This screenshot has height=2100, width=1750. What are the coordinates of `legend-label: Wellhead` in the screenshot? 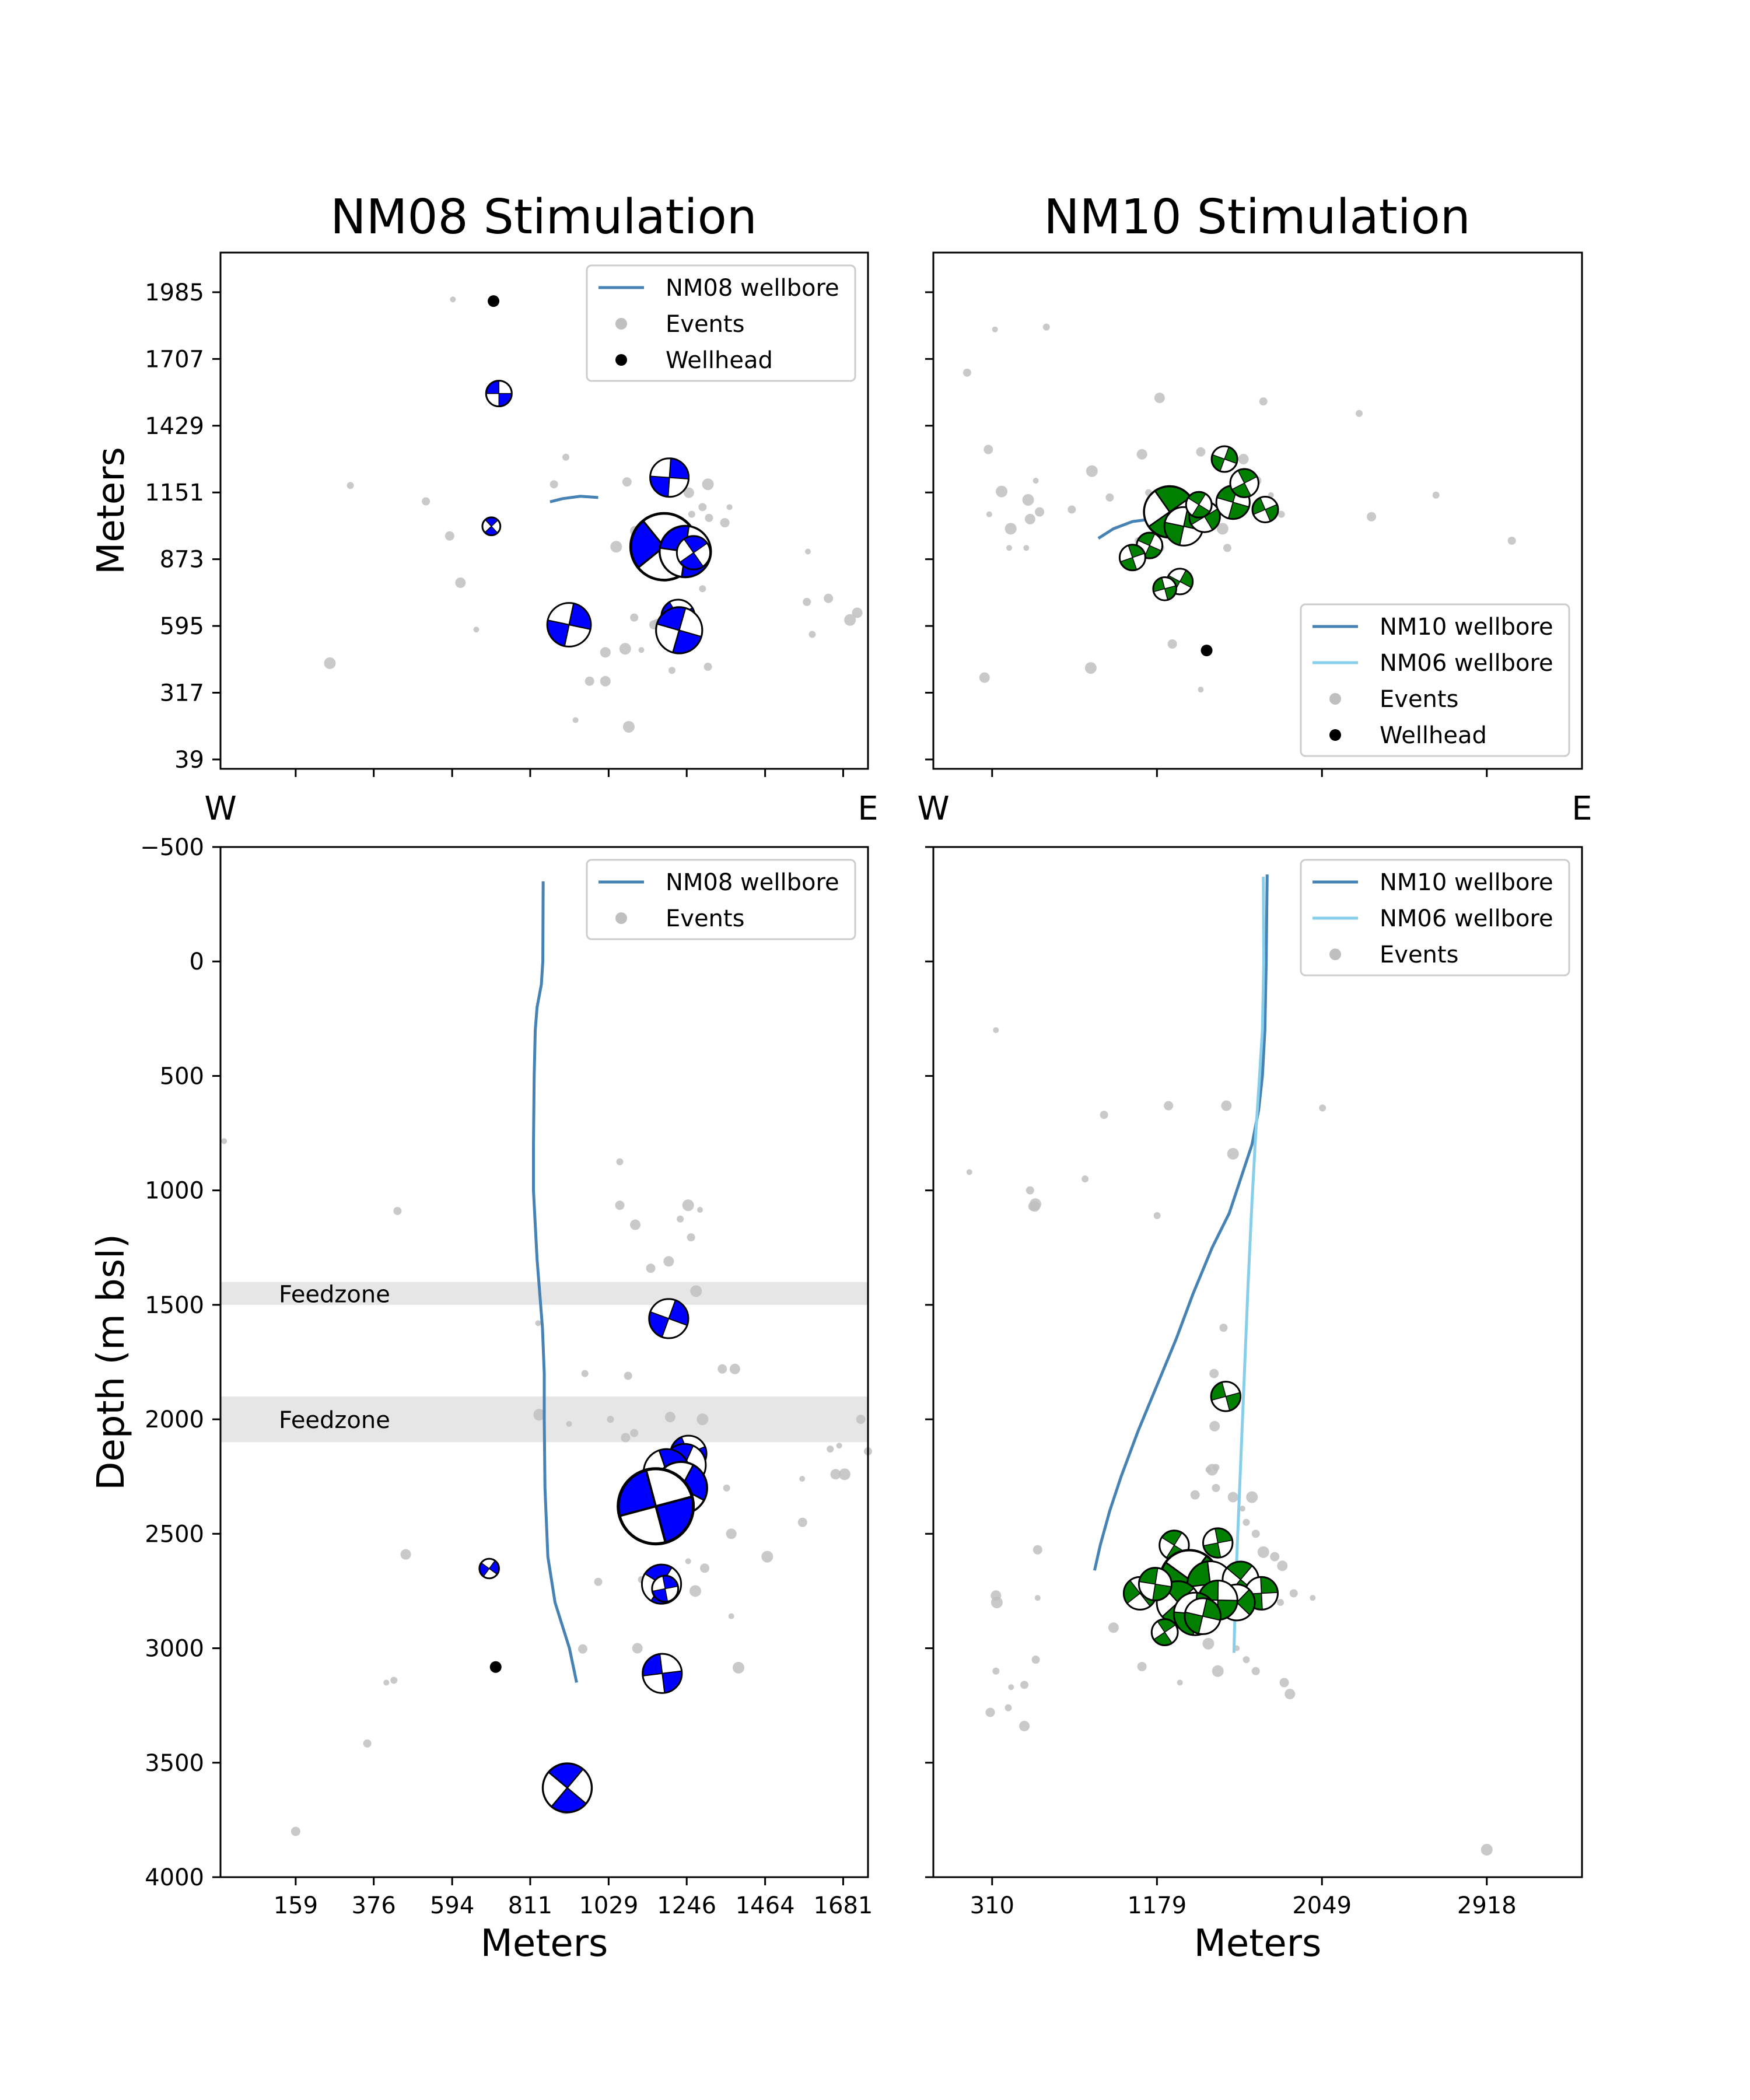 It's located at (1433, 736).